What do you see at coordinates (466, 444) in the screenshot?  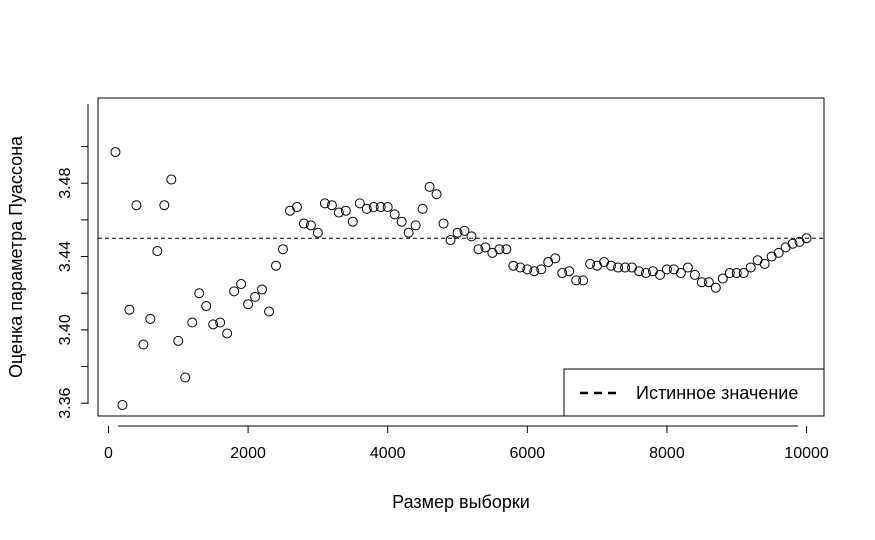 I see `x-ticks: 0 2000 4000 6000 8000 10000` at bounding box center [466, 444].